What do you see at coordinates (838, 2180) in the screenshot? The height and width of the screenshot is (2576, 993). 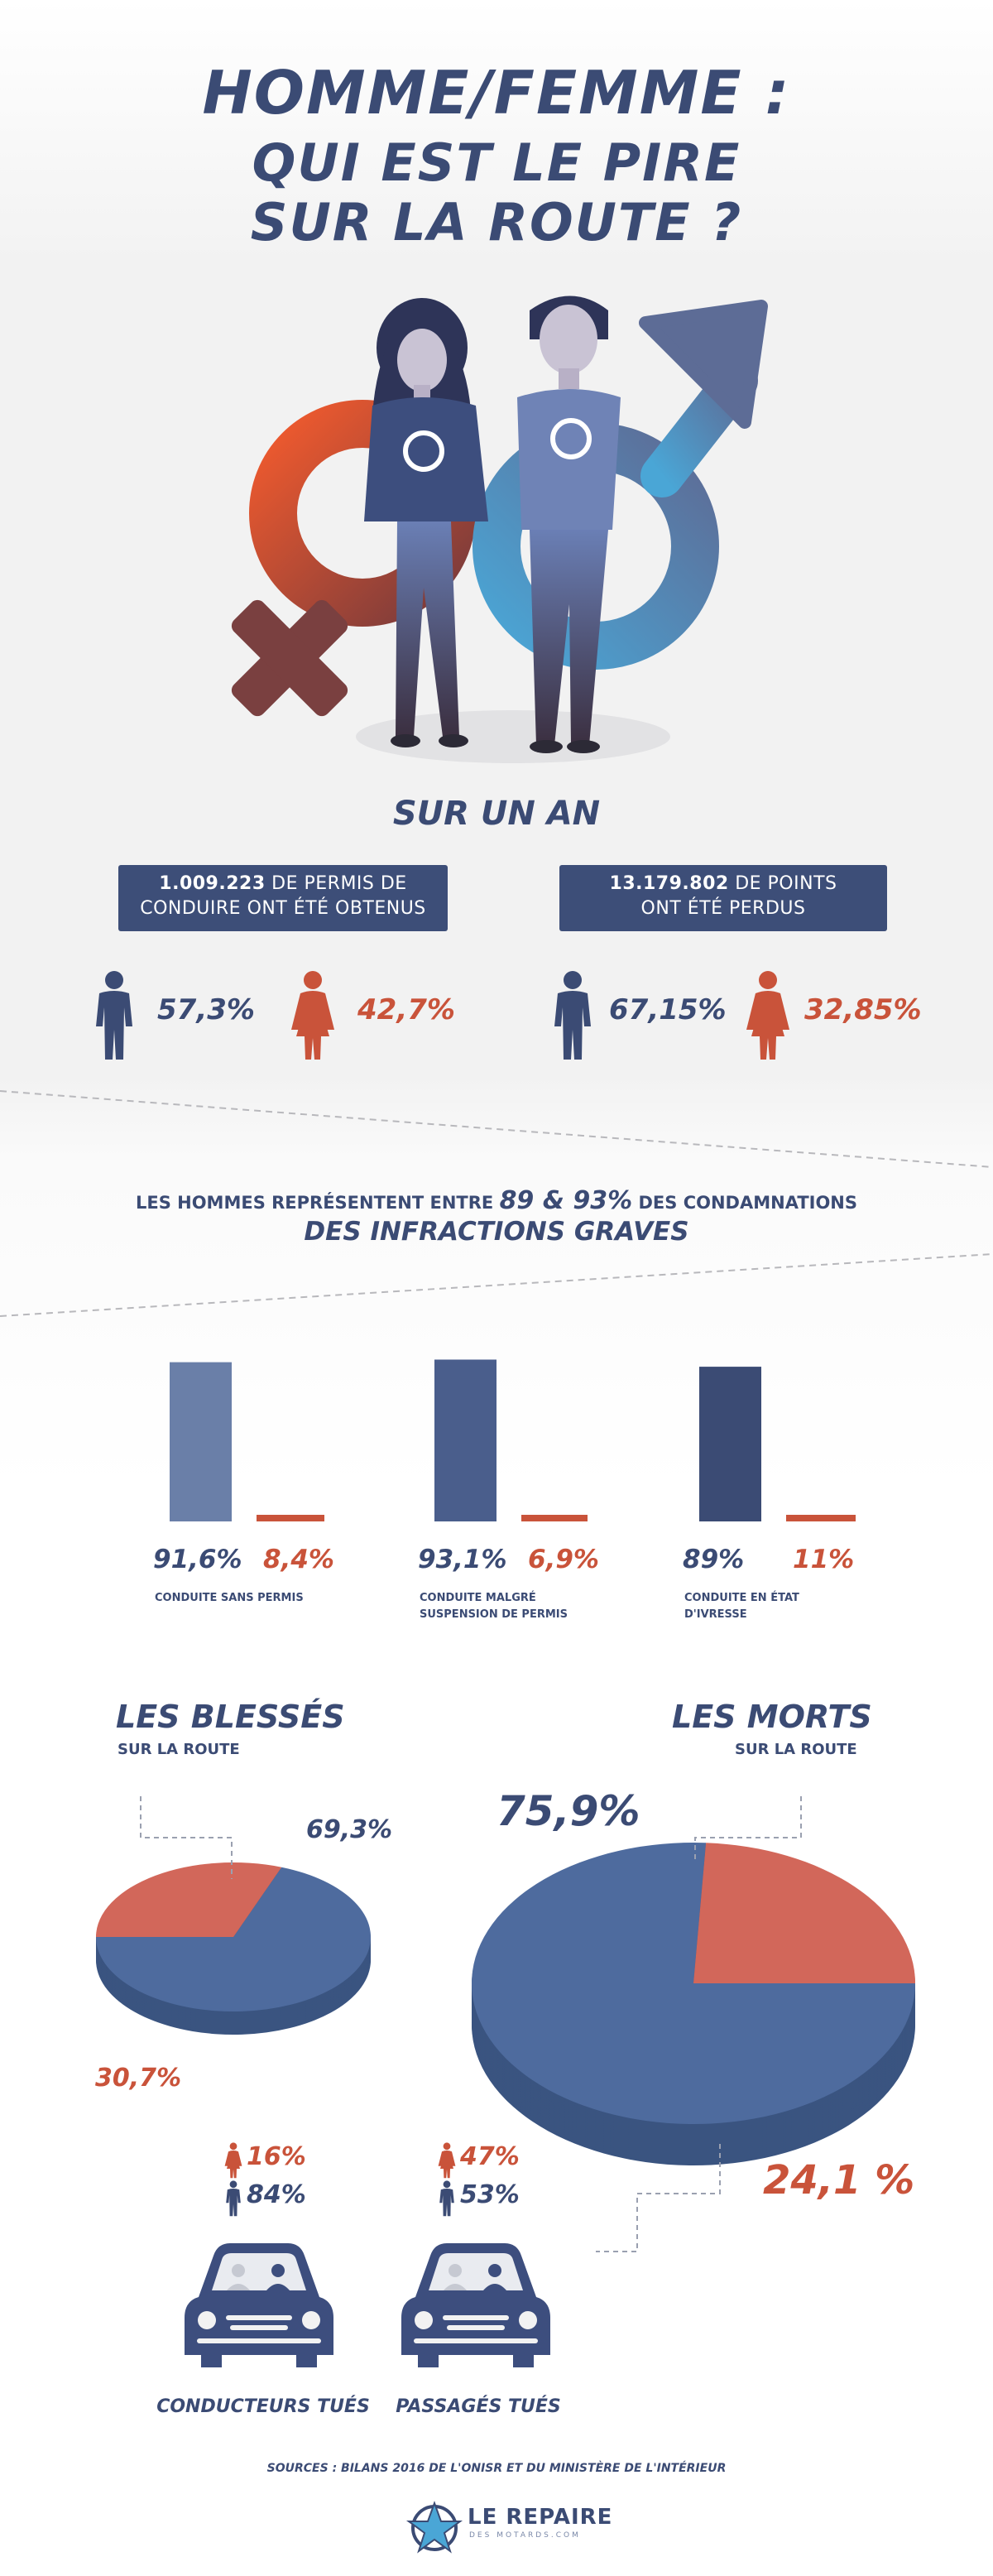 I see `pie-value-label: 24,1 %` at bounding box center [838, 2180].